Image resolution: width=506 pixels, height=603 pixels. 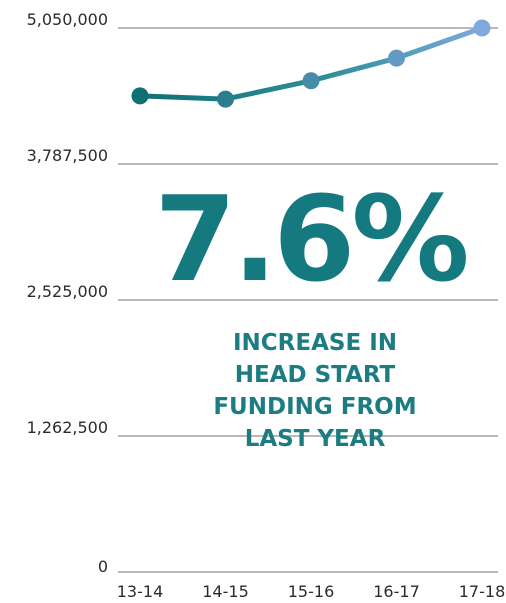 I want to click on increase-percent: 7.6%, so click(x=311, y=239).